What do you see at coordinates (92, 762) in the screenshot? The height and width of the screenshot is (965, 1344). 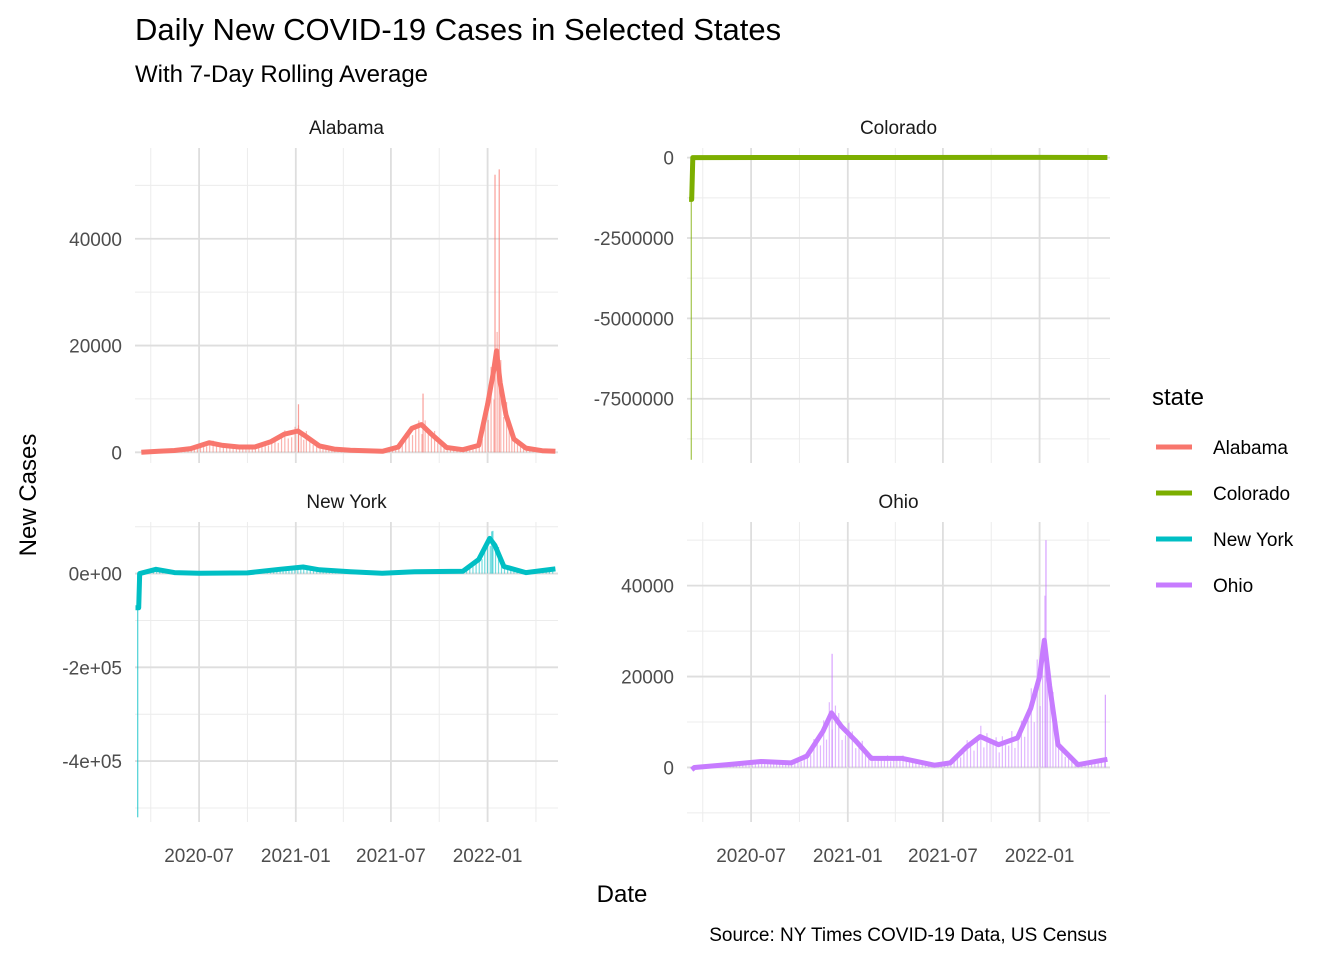 I see `y-tick-label-new-york: -4e+05` at bounding box center [92, 762].